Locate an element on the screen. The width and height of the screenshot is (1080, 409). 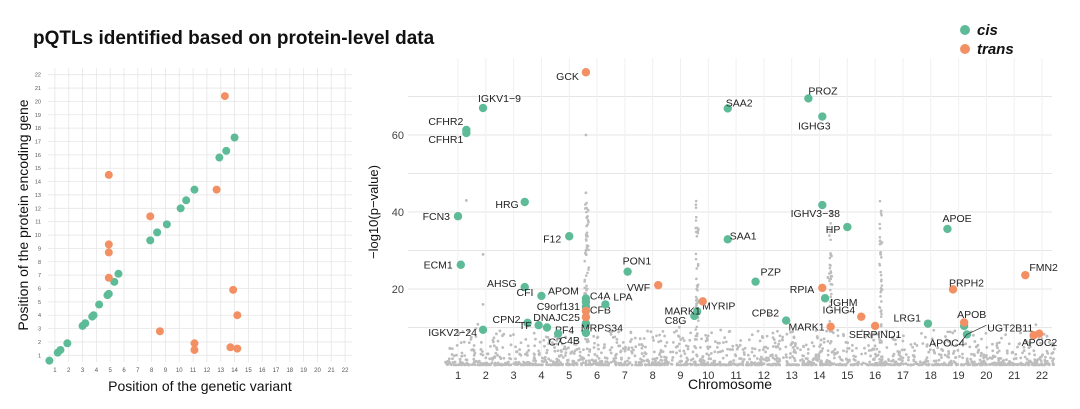
x-tick-label: 20 is located at coordinates (317, 371).